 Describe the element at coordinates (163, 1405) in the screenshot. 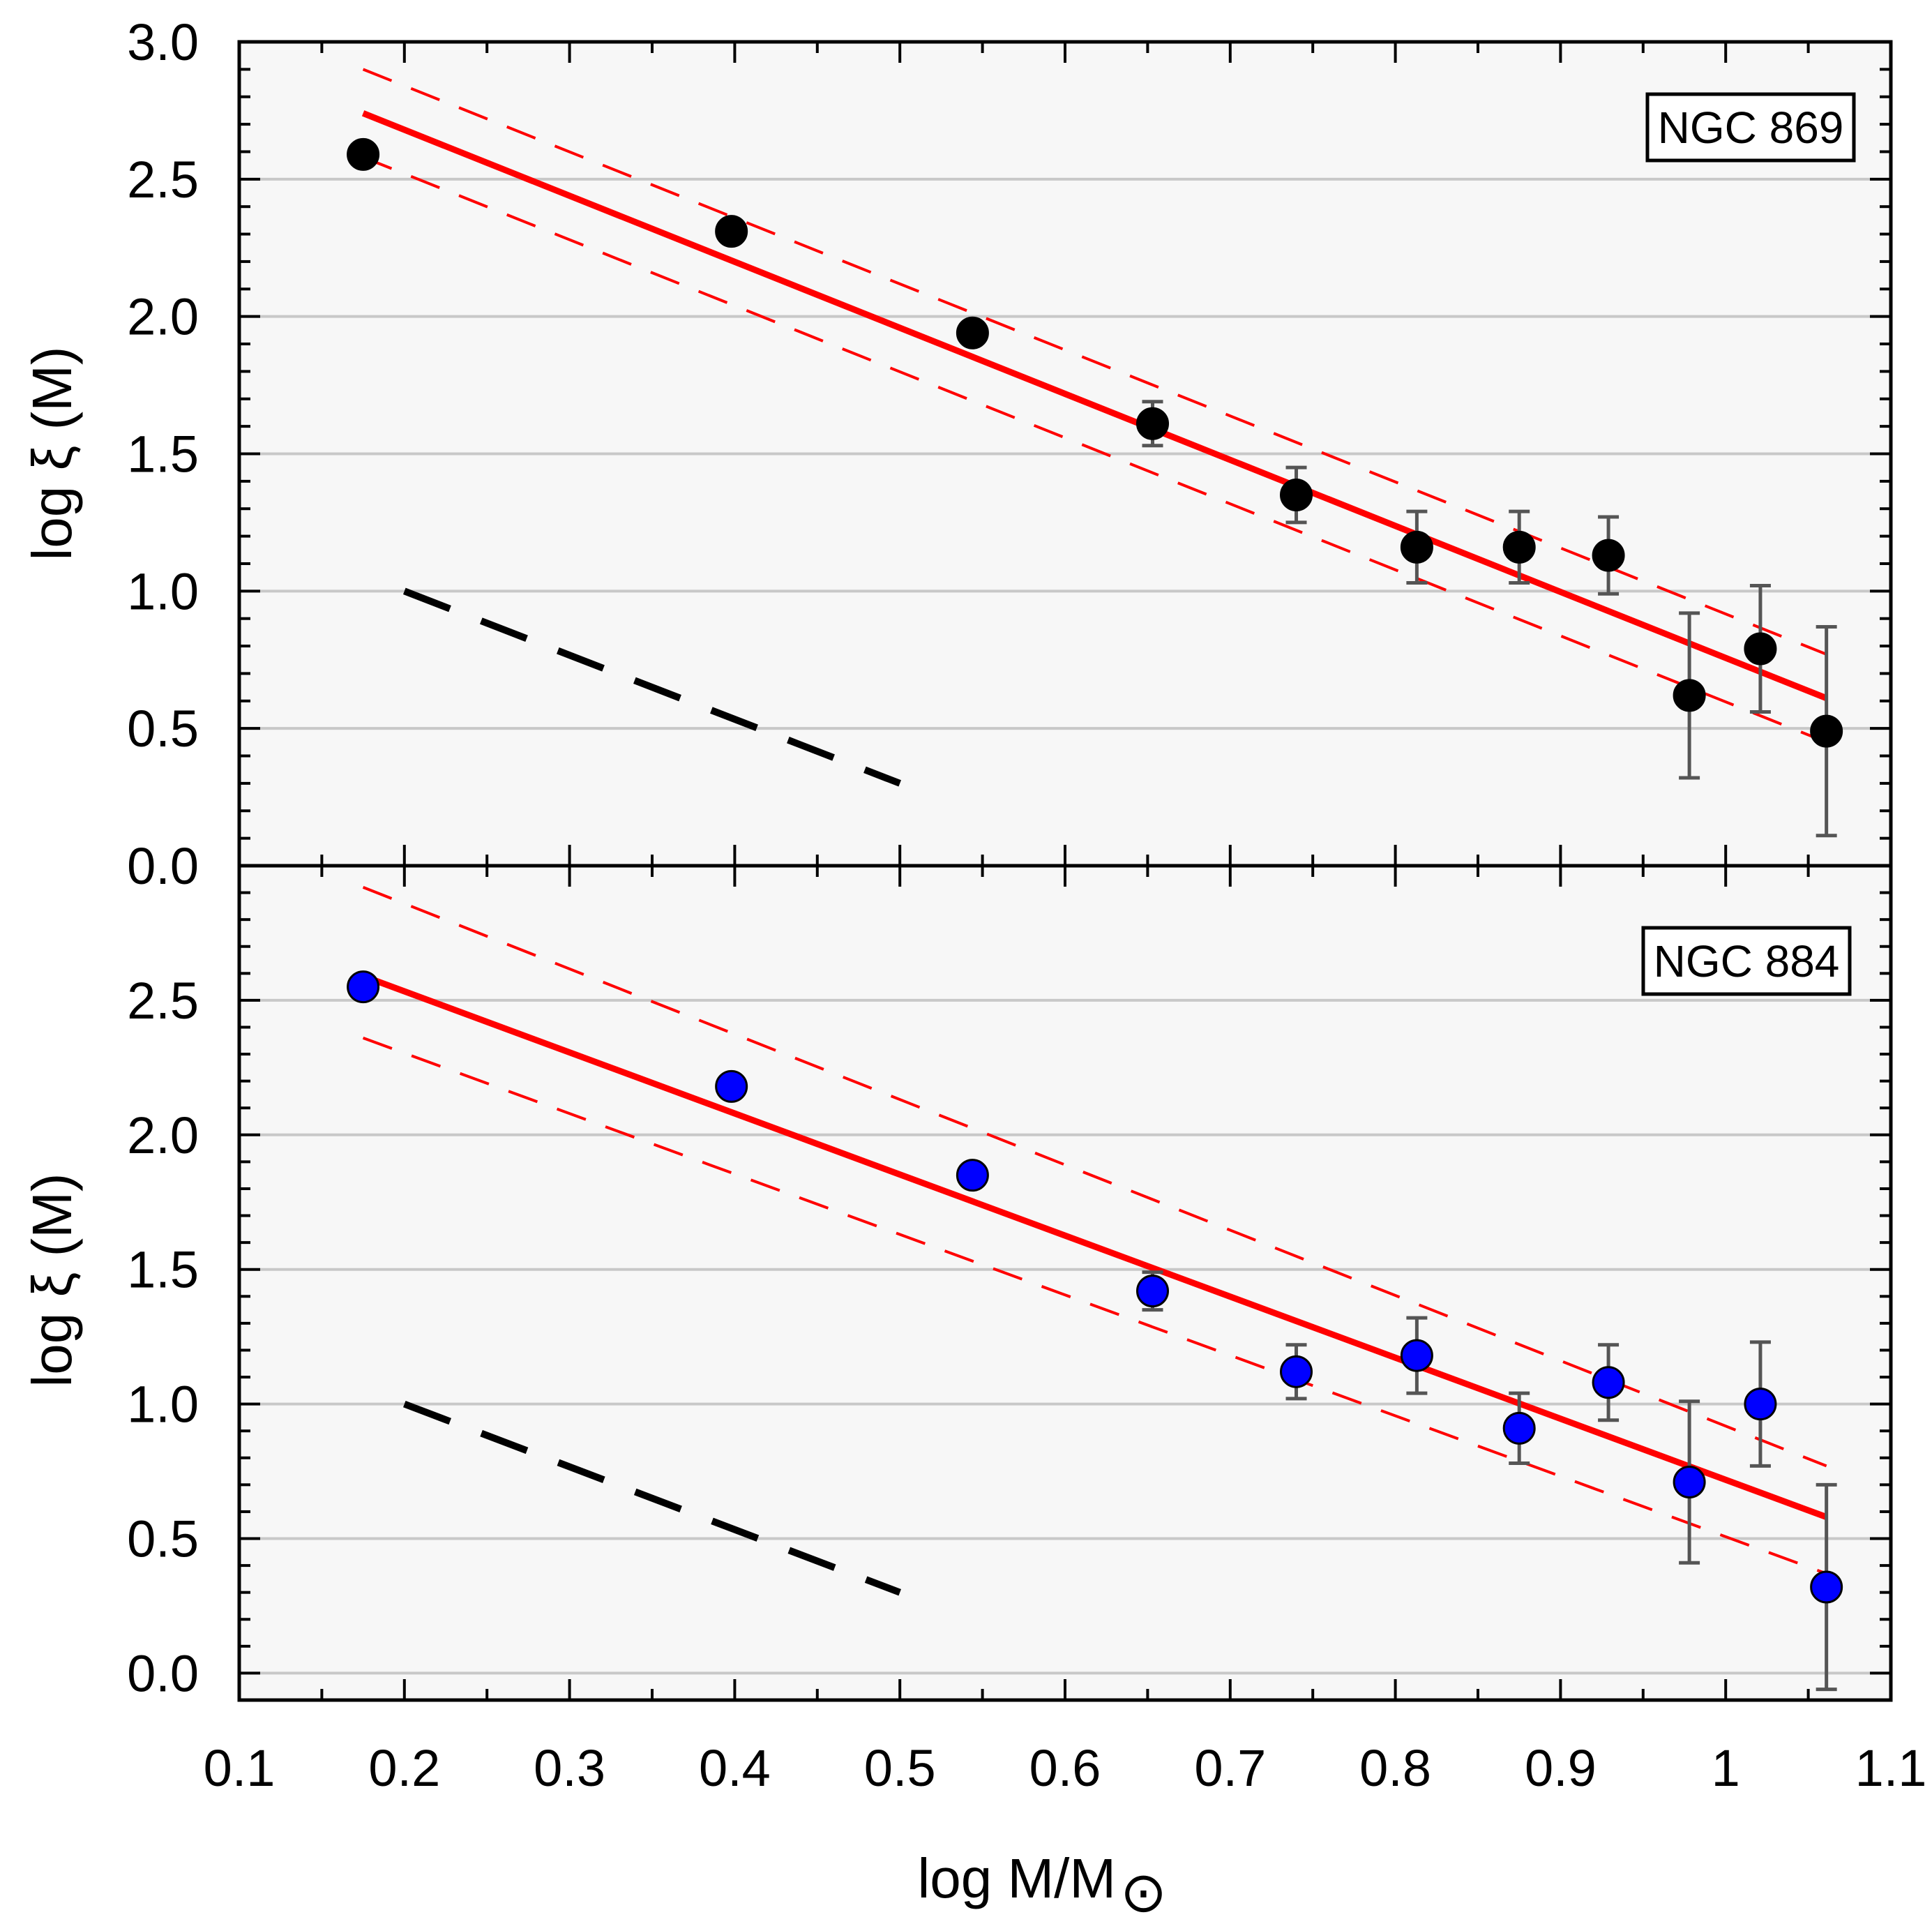

I see `y-tick-label-bottom-2: 1.0` at that location.